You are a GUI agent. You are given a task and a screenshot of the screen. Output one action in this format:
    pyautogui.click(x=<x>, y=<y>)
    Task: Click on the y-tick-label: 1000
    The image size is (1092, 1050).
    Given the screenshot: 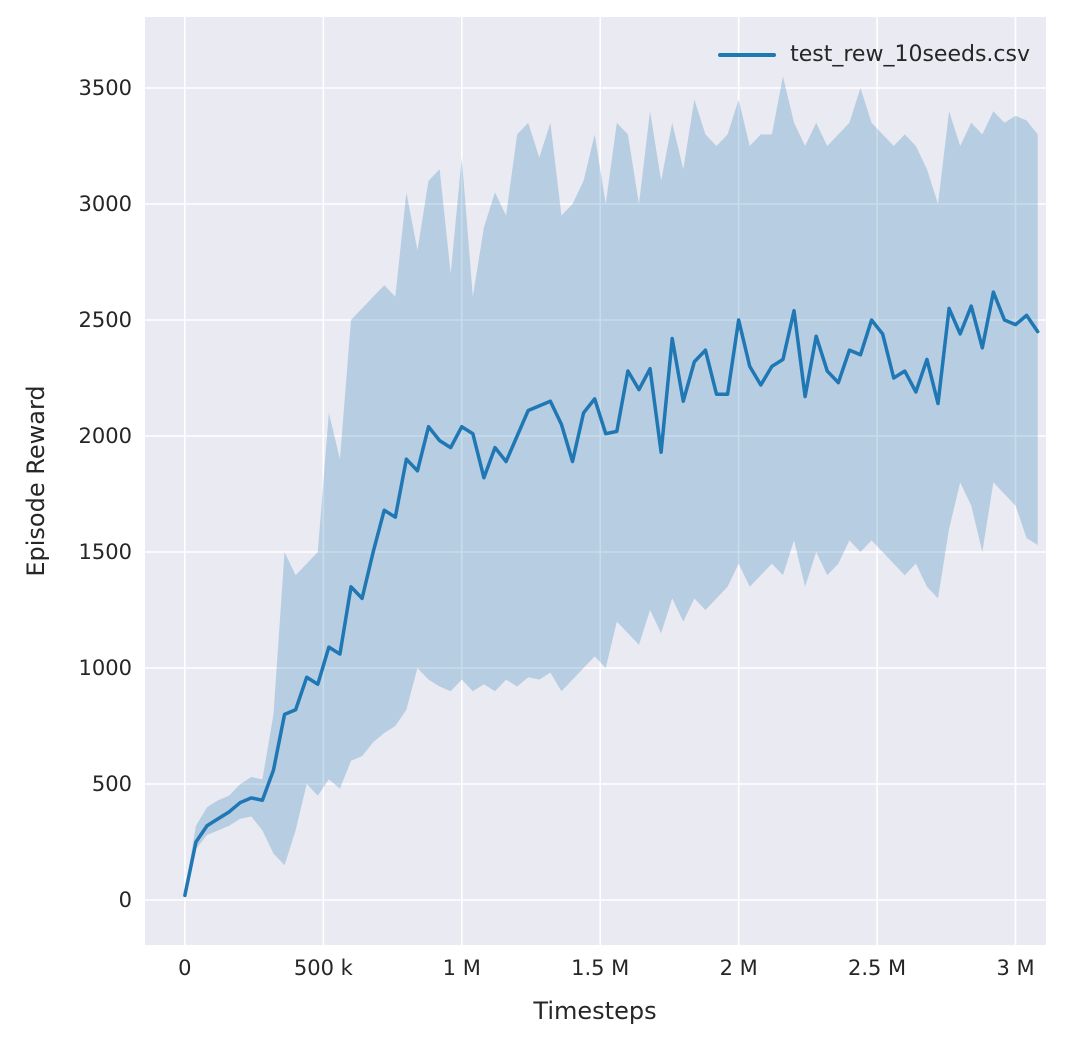 What is the action you would take?
    pyautogui.click(x=105, y=668)
    